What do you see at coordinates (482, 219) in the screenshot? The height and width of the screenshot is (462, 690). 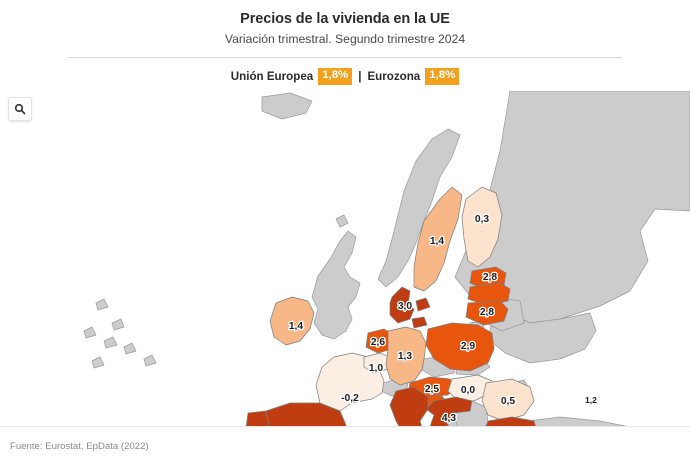 I see `label-finland: 0,3` at bounding box center [482, 219].